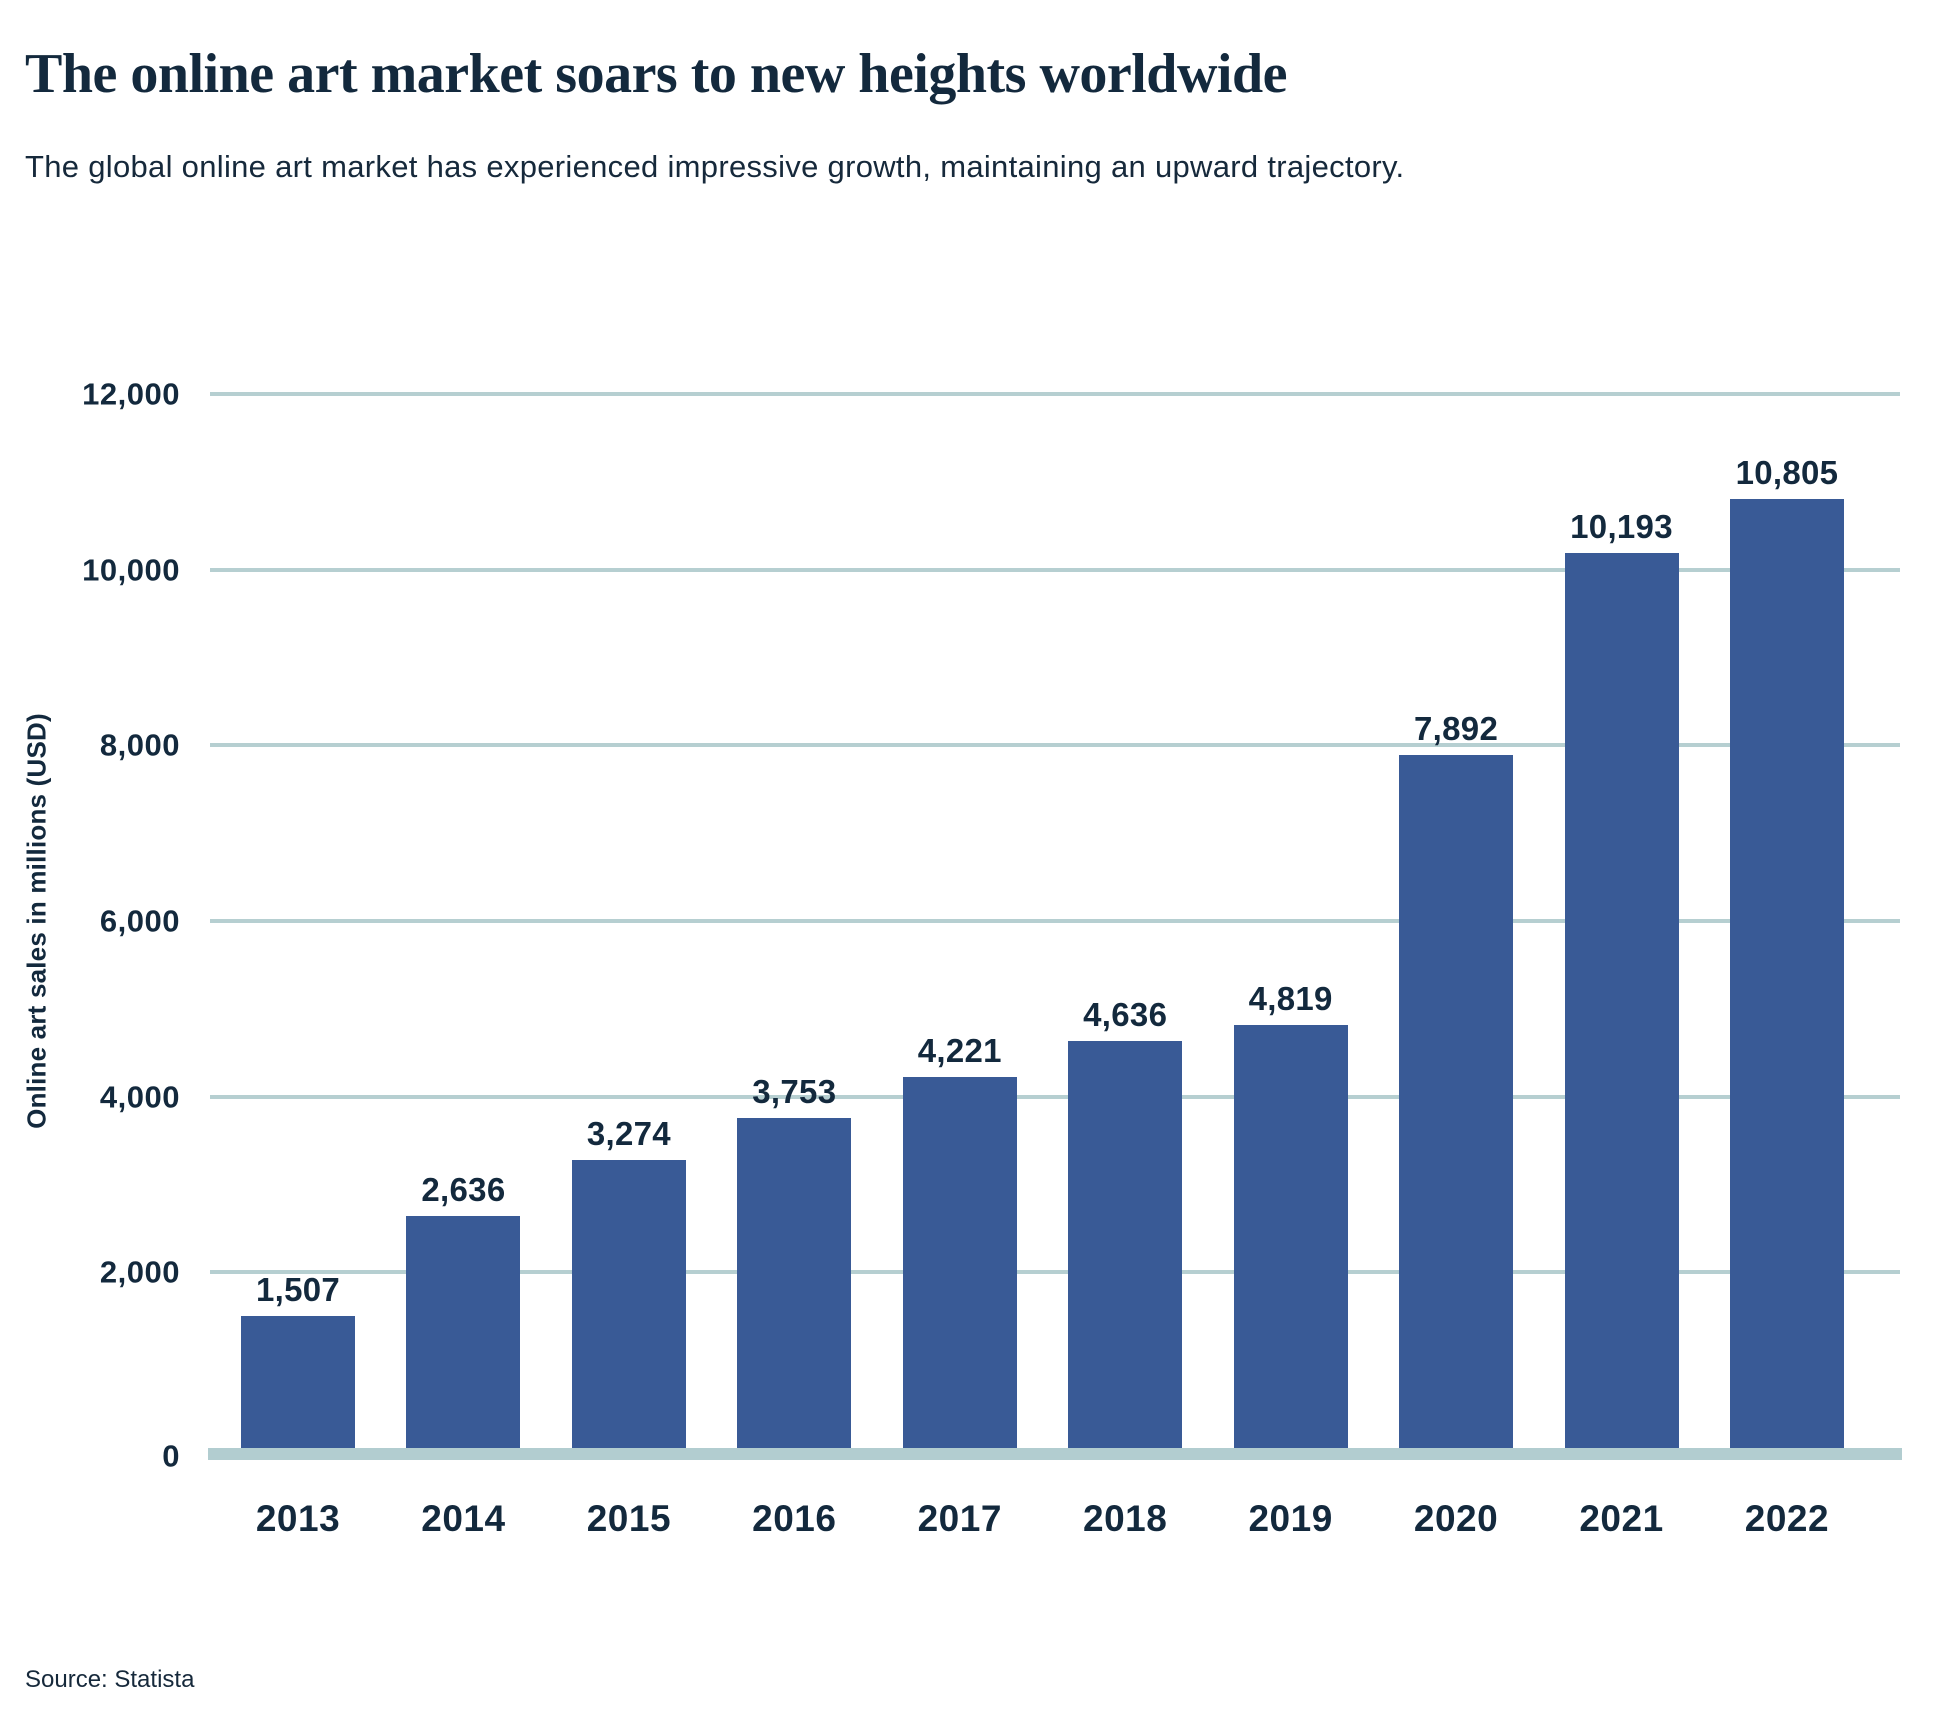 The image size is (1940, 1732). Describe the element at coordinates (36, 921) in the screenshot. I see `y-axis-title: Online art sales in millions (USD)` at that location.